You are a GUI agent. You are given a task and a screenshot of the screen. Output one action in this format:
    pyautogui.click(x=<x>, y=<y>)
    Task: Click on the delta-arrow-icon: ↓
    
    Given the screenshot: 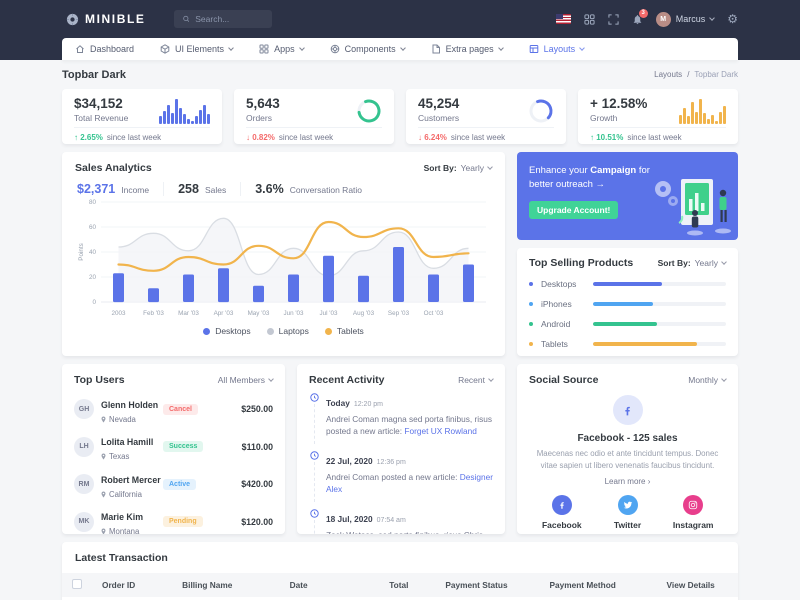 What is the action you would take?
    pyautogui.click(x=248, y=137)
    